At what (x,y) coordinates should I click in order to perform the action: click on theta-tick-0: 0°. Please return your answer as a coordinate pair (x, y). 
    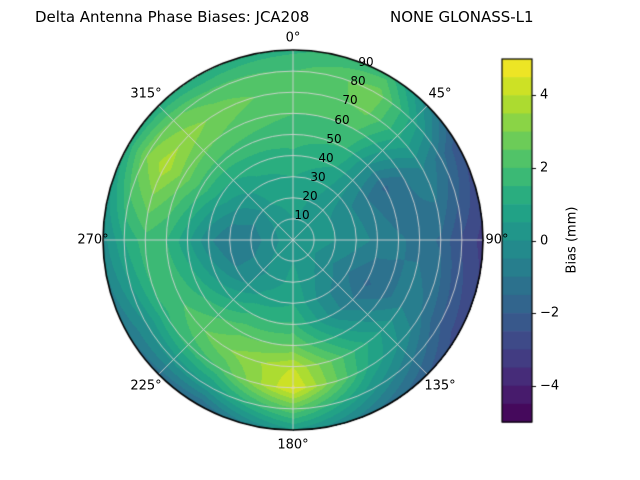
    Looking at the image, I should click on (293, 38).